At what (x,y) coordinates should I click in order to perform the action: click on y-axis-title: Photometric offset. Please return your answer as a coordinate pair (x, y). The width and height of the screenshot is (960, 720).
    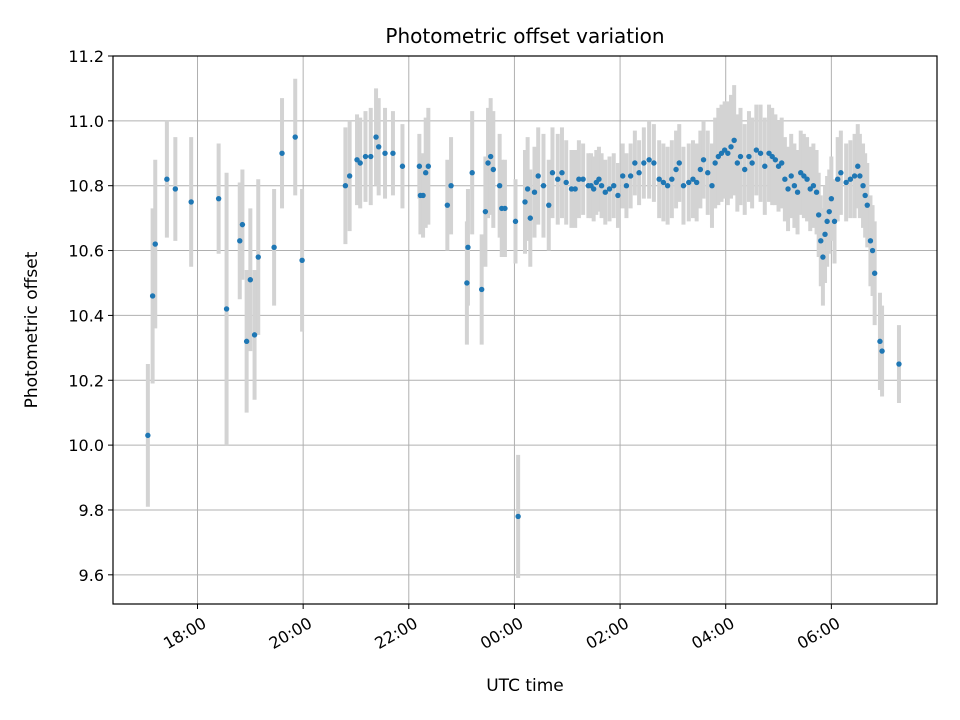
    Looking at the image, I should click on (32, 329).